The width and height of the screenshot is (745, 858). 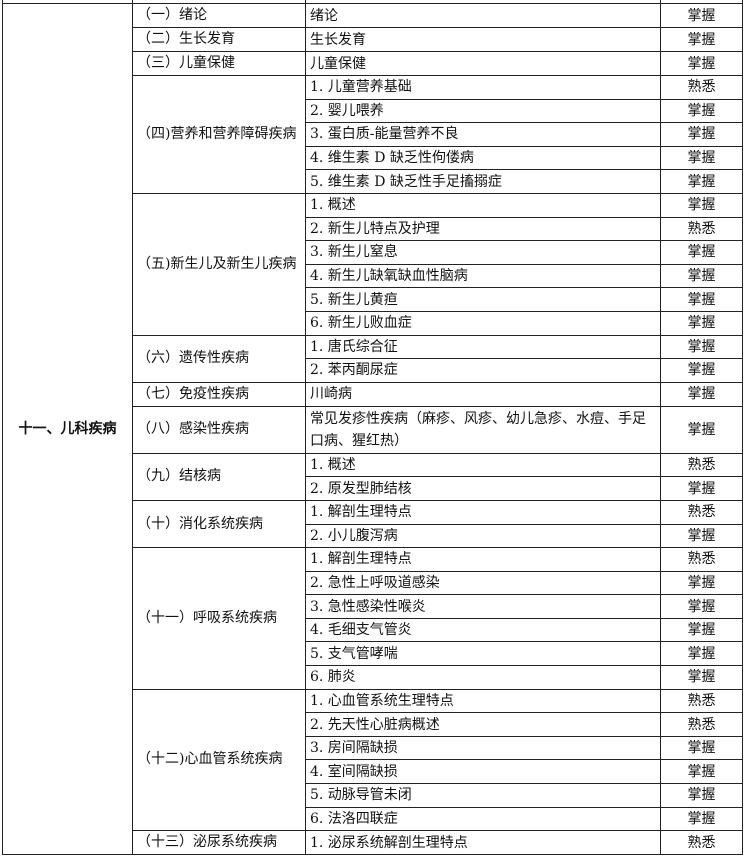 I want to click on table-row: 4. 新生儿缺氧缺血性脑病 掌握, so click(x=373, y=276).